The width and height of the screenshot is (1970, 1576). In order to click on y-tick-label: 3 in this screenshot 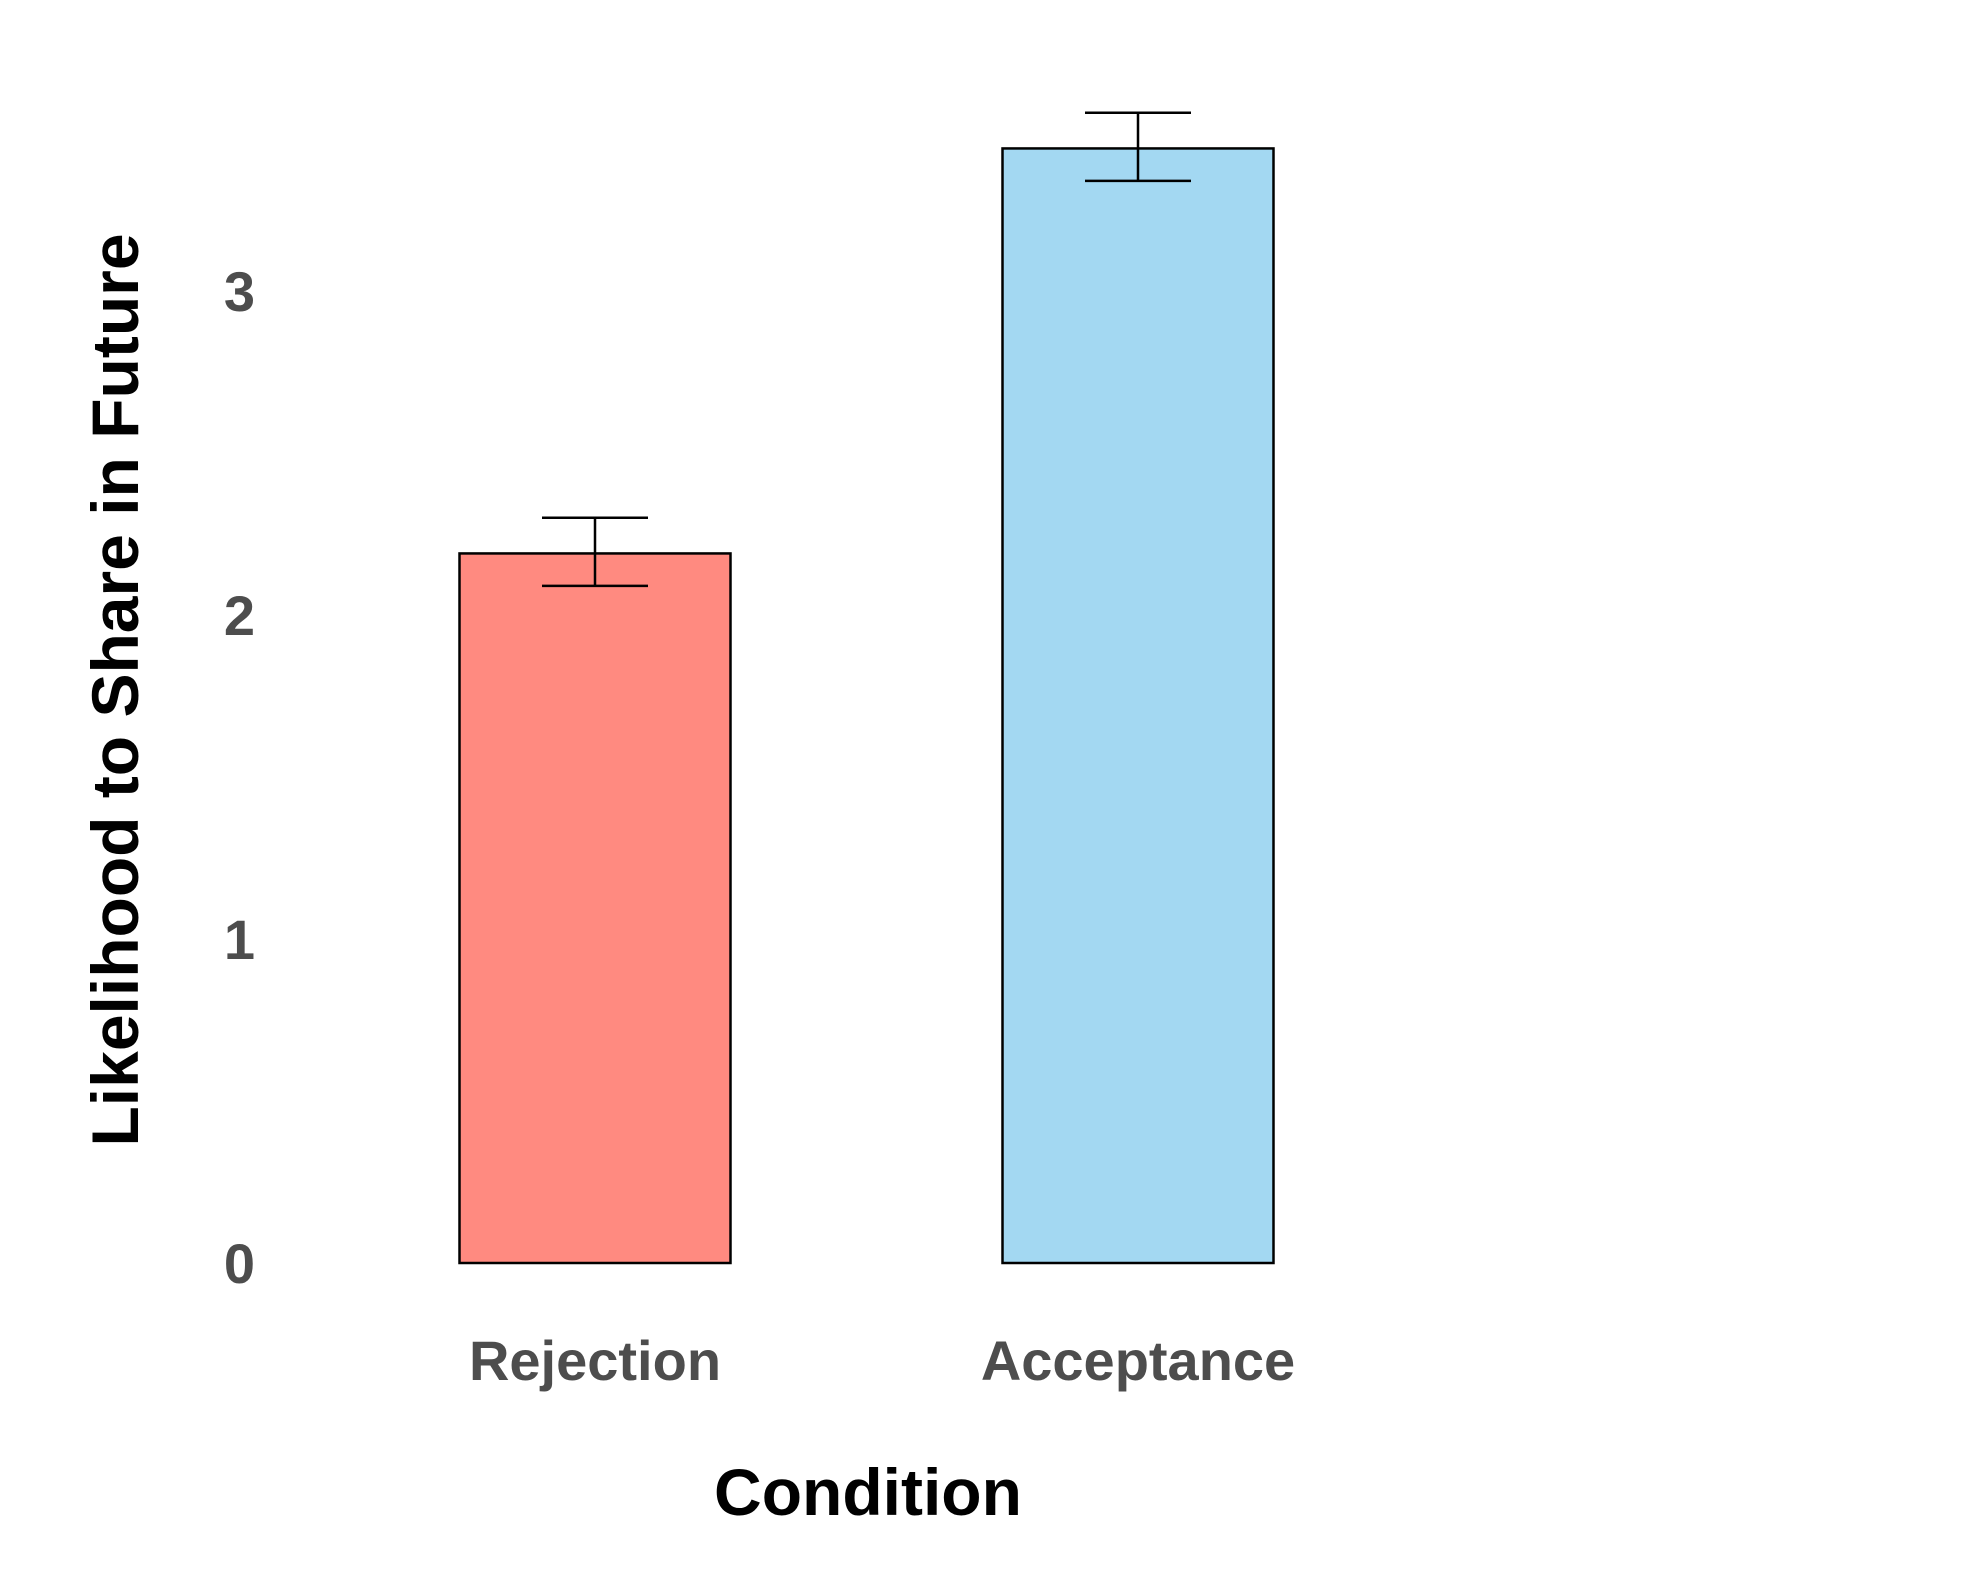, I will do `click(239, 291)`.